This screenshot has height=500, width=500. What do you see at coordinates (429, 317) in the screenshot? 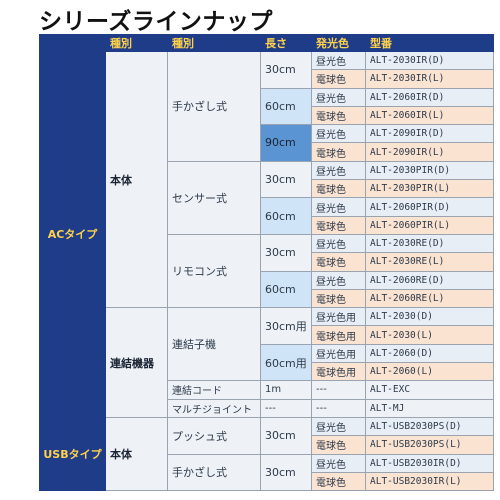
I see `model-cell: ALT-2030(D)` at bounding box center [429, 317].